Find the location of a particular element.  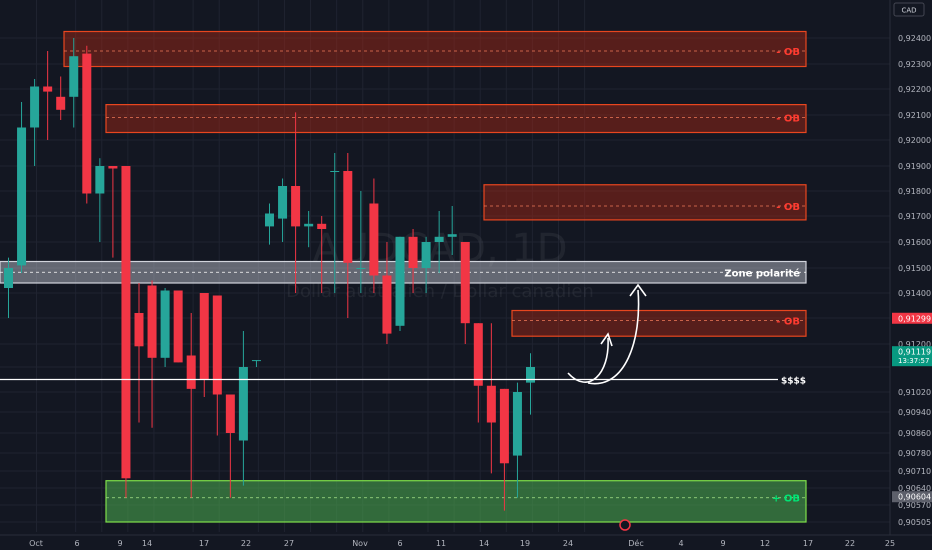

currency-badge-box is located at coordinates (909, 9).